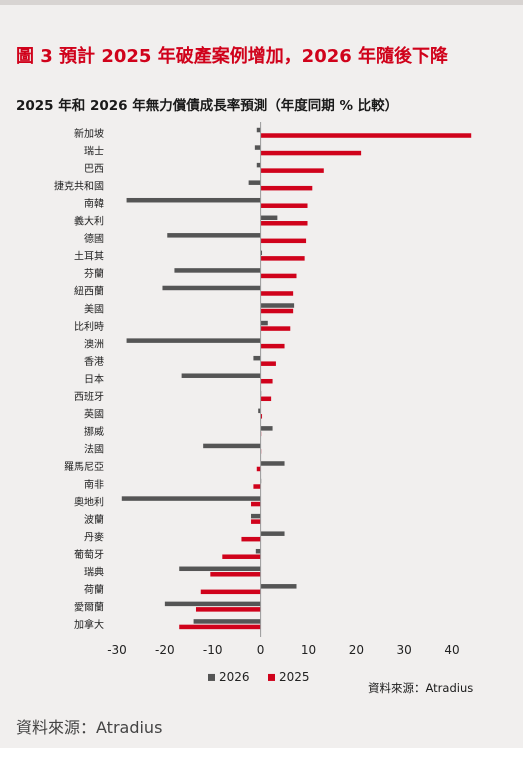  Describe the element at coordinates (94, 414) in the screenshot. I see `category-label: 英國` at that location.